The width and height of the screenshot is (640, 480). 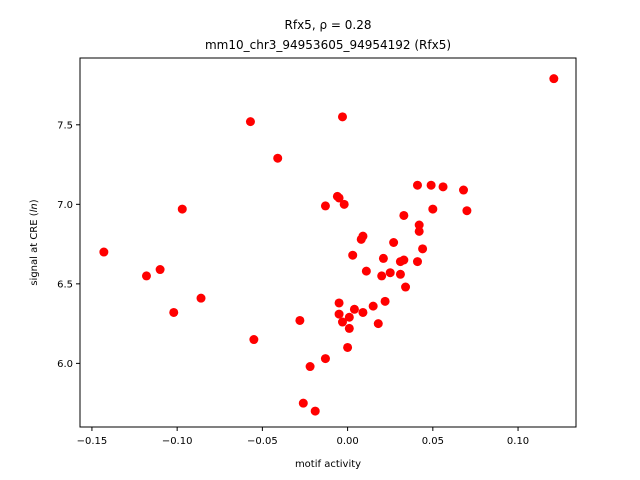 What do you see at coordinates (92, 441) in the screenshot?
I see `x-tick-label: −0.15` at bounding box center [92, 441].